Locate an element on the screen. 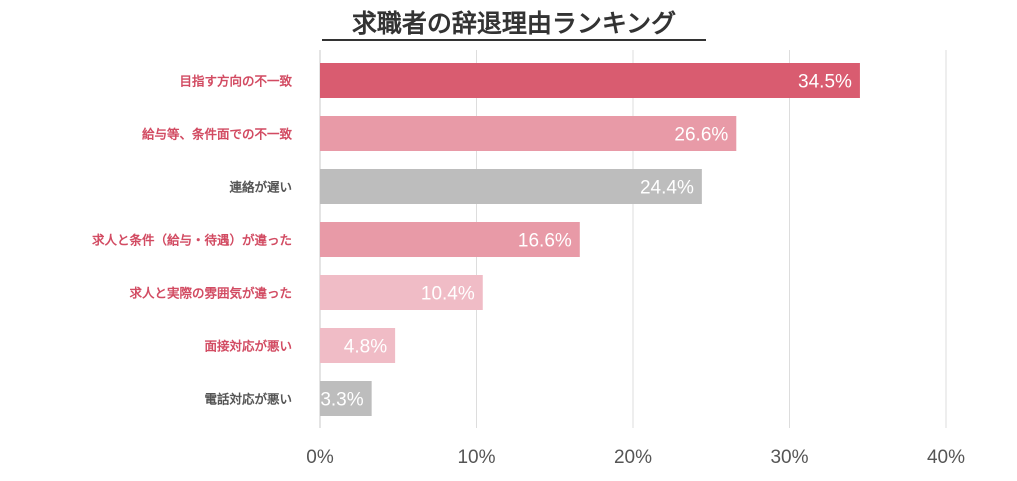 This screenshot has width=1017, height=481. x-tick-label: 10% is located at coordinates (476, 457).